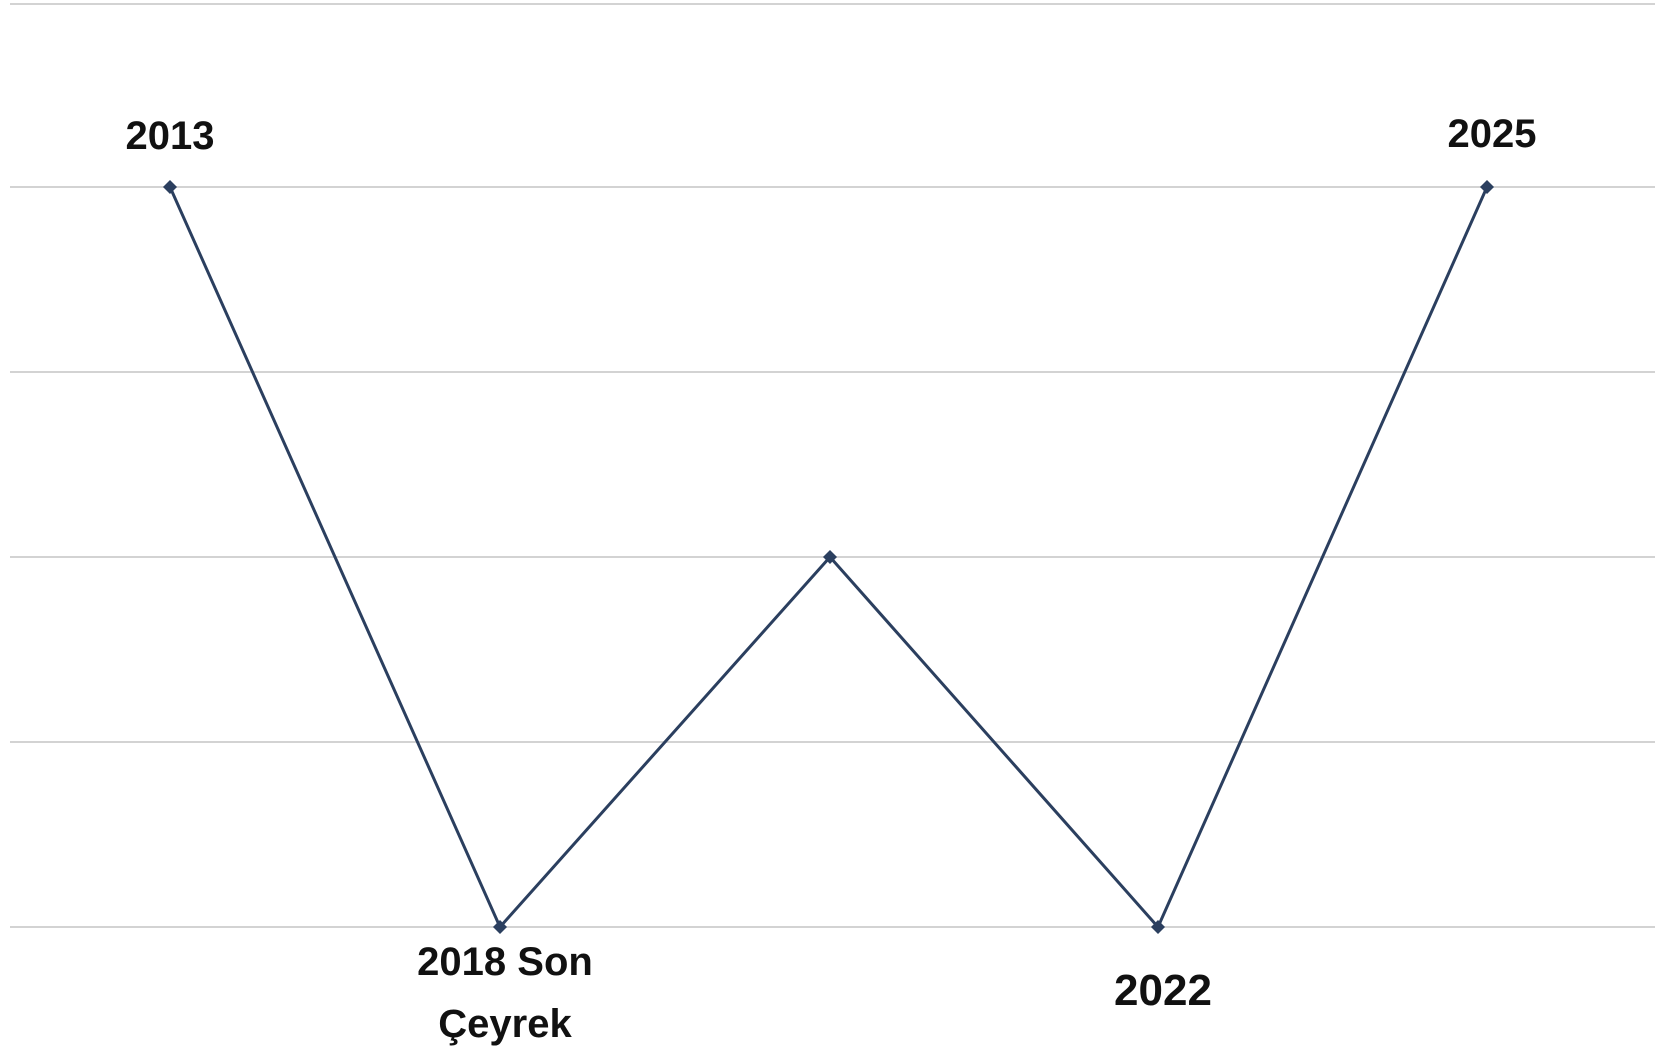 The image size is (1671, 1057). Describe the element at coordinates (1163, 990) in the screenshot. I see `point-label: 2022` at that location.